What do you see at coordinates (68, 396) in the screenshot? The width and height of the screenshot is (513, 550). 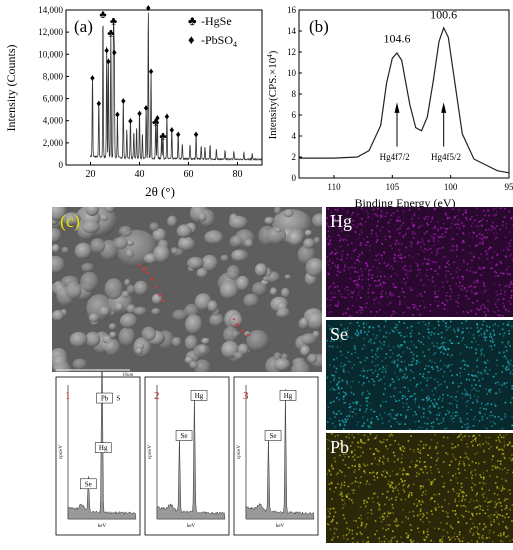 I see `eds-spectrum-number: 1` at bounding box center [68, 396].